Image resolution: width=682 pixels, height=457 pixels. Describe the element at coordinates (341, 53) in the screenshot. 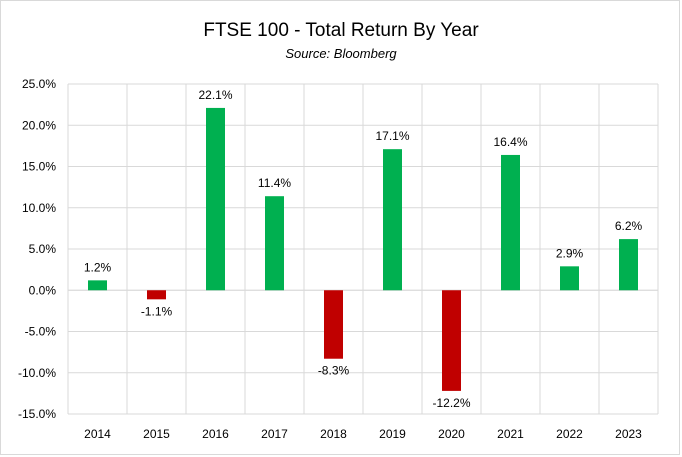

I see `chart-subtitle: Source: Bloomberg` at that location.